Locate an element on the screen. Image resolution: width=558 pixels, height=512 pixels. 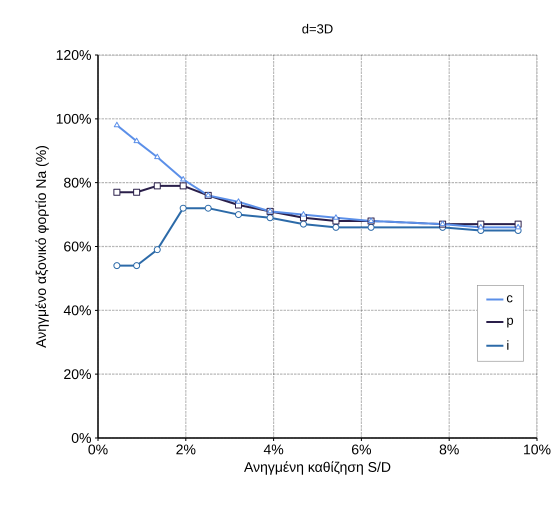
y-tick-label: 0% is located at coordinates (81, 438).